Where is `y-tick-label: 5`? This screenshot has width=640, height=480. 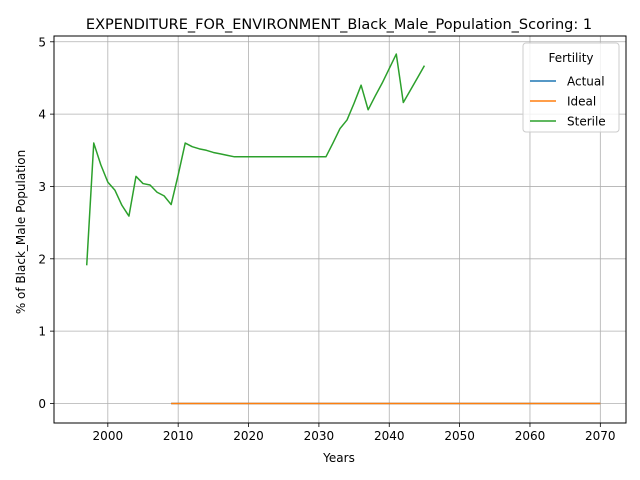 y-tick-label: 5 is located at coordinates (42, 42).